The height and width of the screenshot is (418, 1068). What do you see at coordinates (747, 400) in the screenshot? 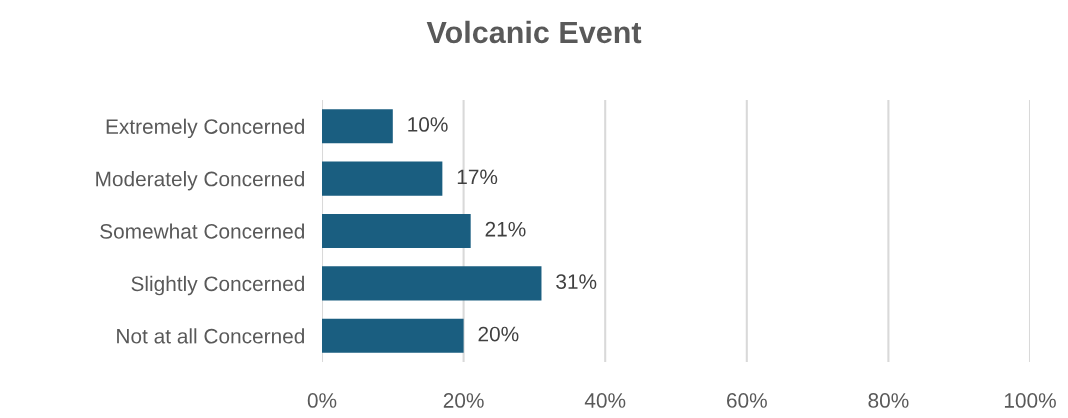
I see `x-tick-label: 60%` at bounding box center [747, 400].